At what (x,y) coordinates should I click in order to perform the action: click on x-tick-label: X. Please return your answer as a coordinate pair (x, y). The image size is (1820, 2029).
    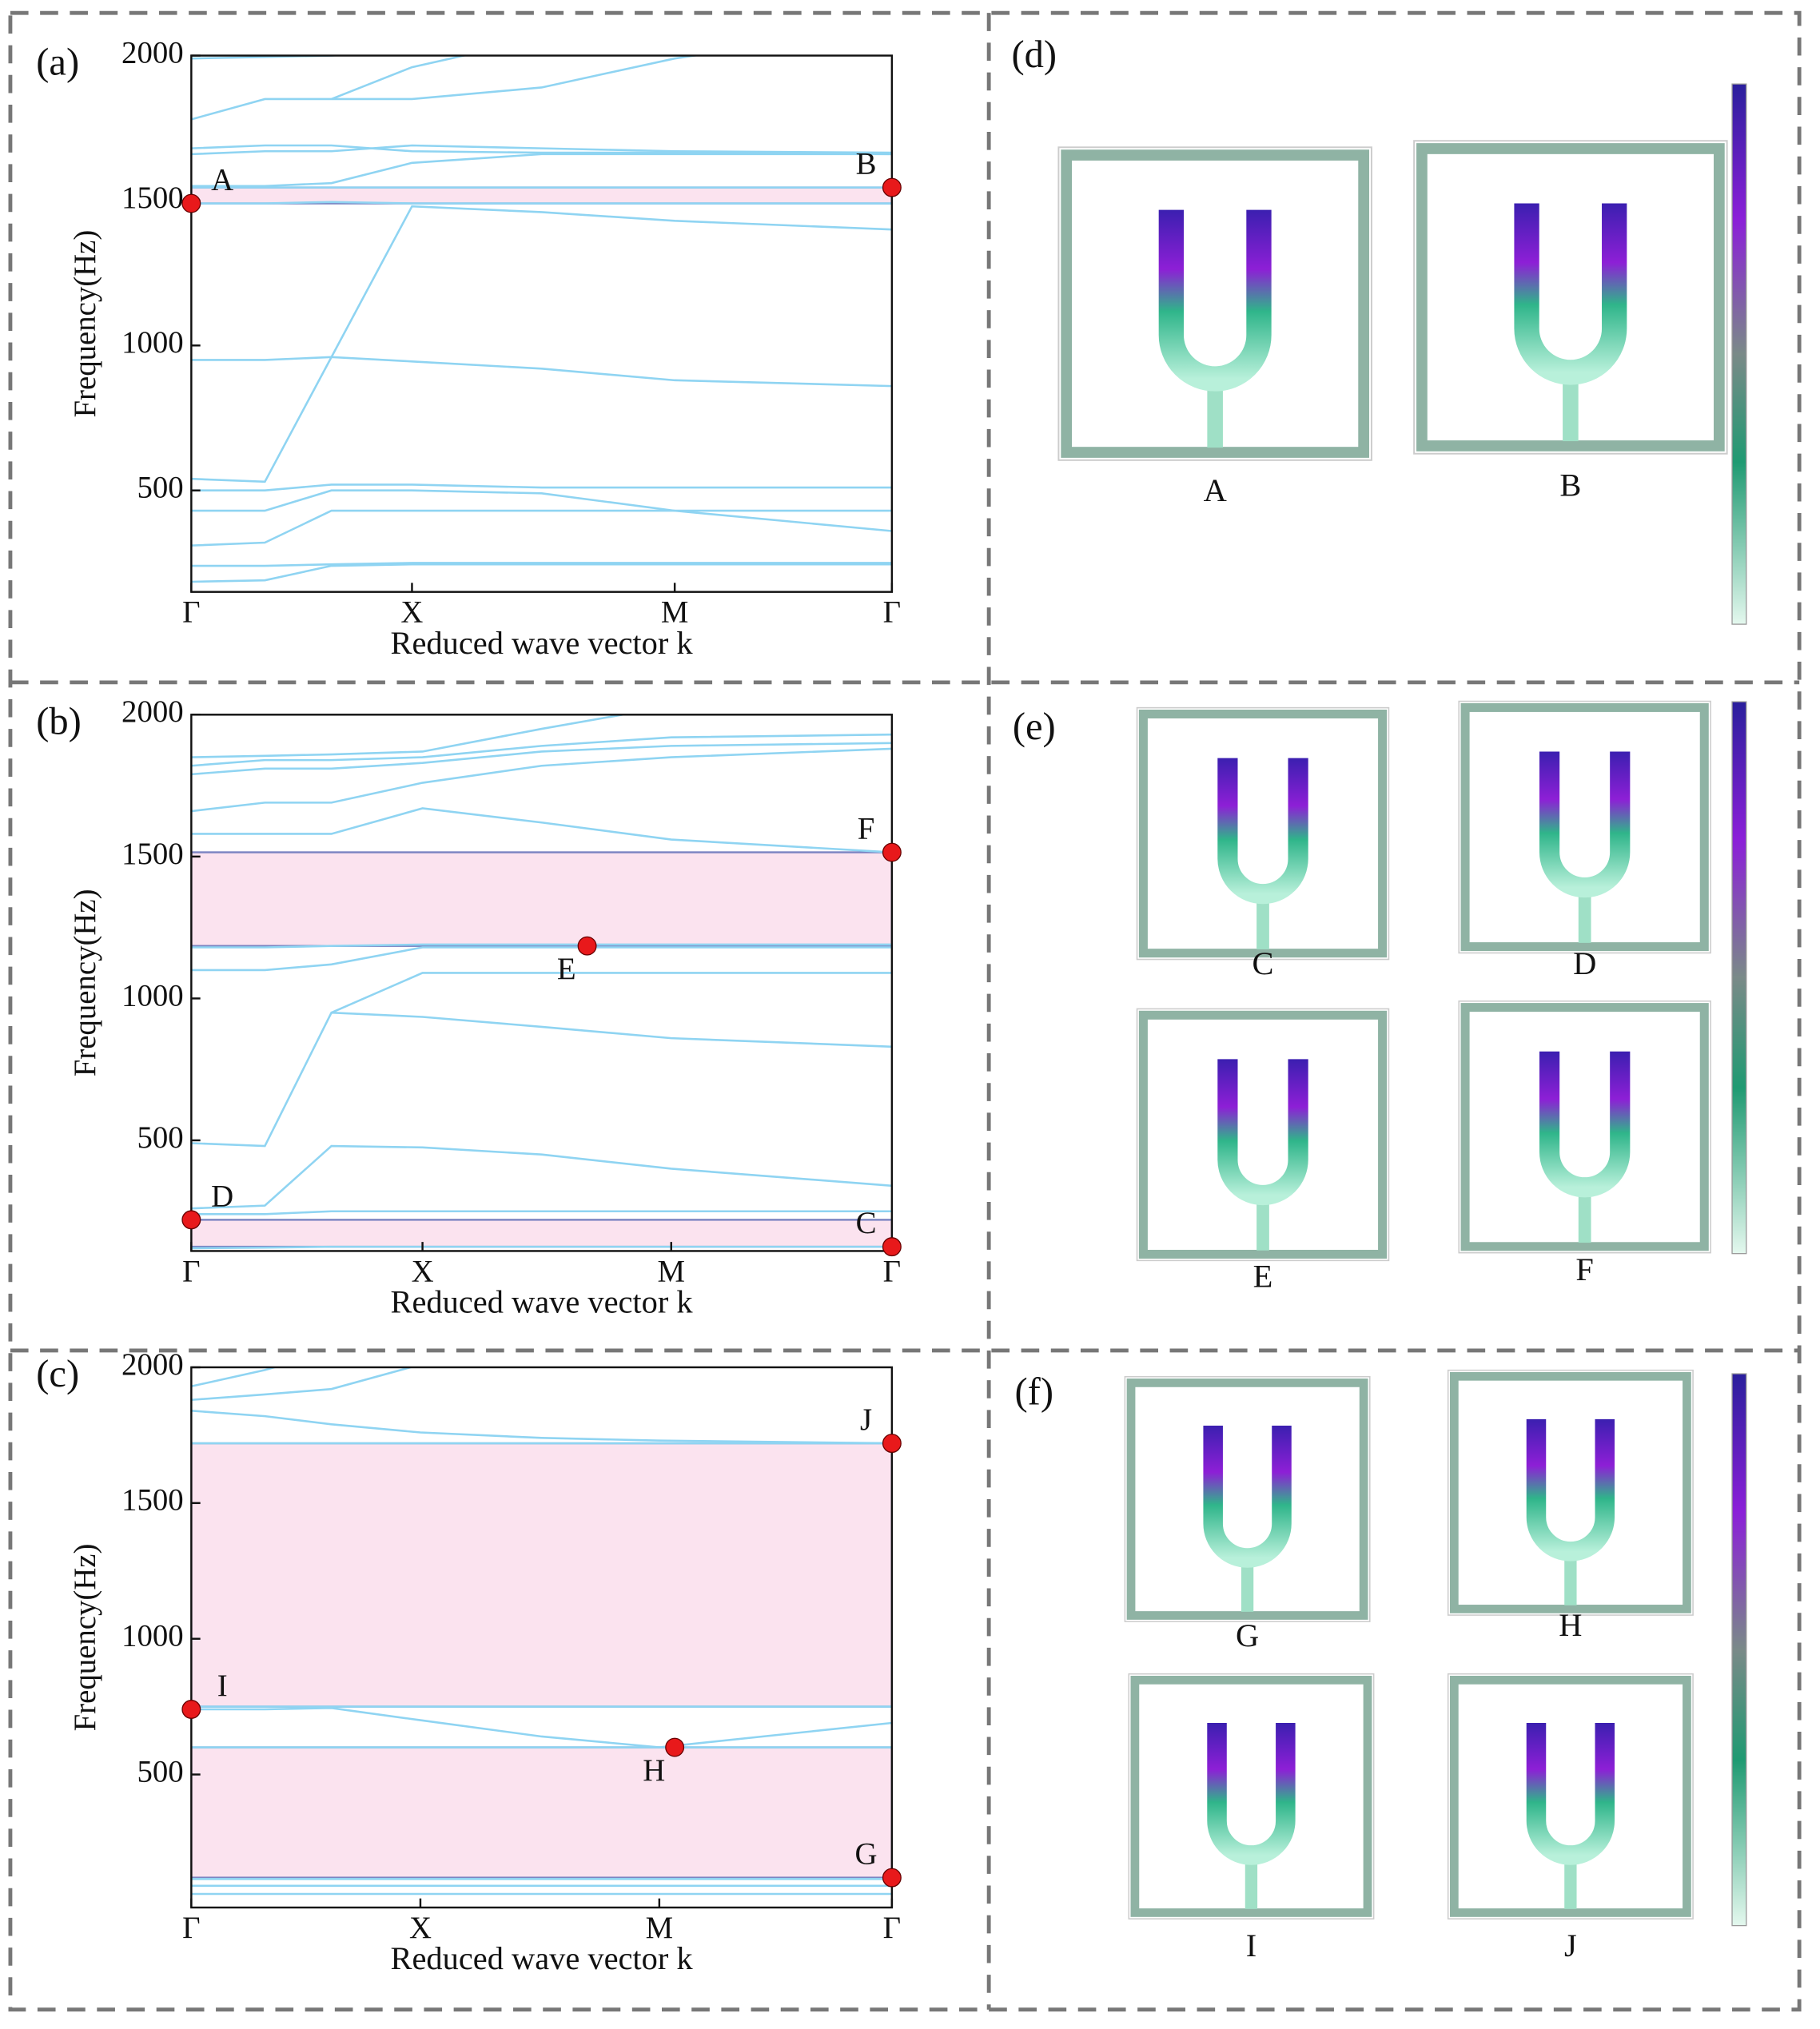
    Looking at the image, I should click on (420, 1928).